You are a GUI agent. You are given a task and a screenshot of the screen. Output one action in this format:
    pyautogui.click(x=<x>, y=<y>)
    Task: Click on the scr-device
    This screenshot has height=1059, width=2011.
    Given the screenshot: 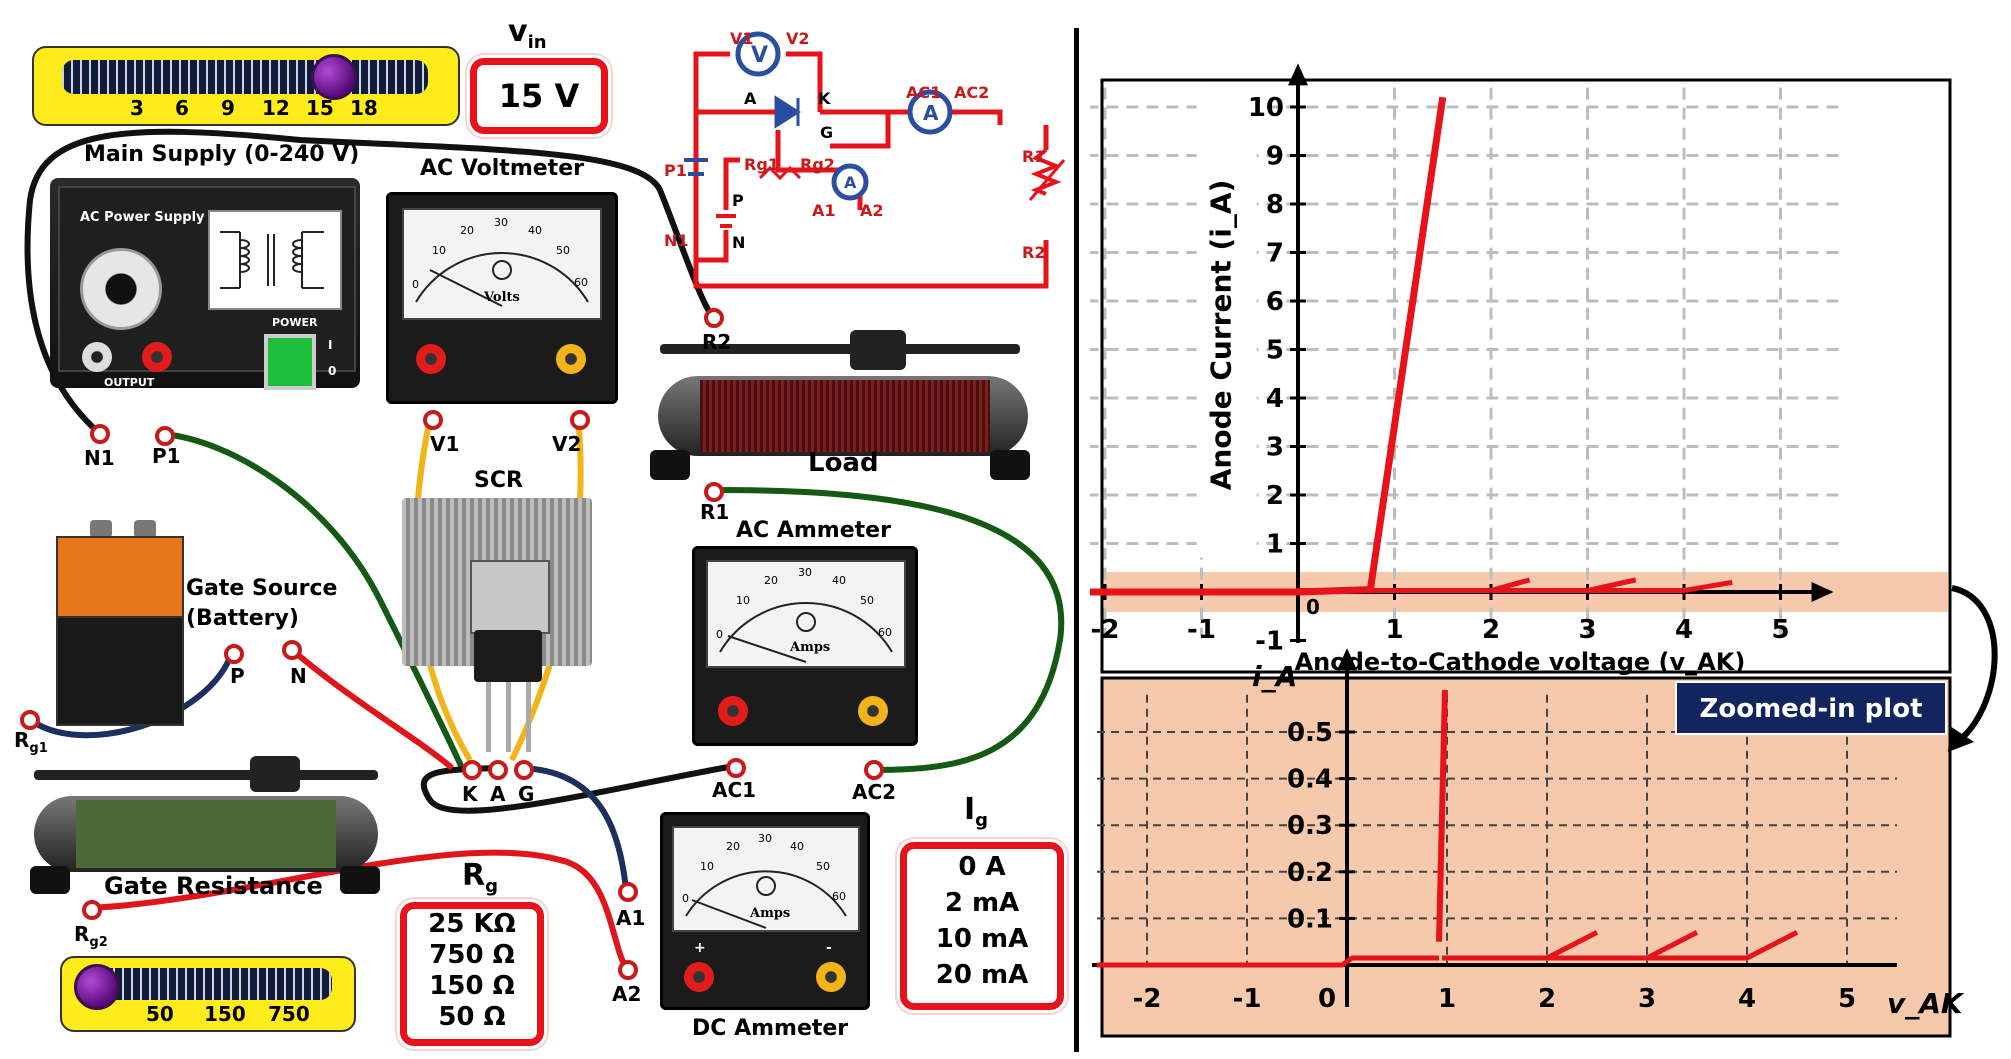 What is the action you would take?
    pyautogui.click(x=510, y=656)
    